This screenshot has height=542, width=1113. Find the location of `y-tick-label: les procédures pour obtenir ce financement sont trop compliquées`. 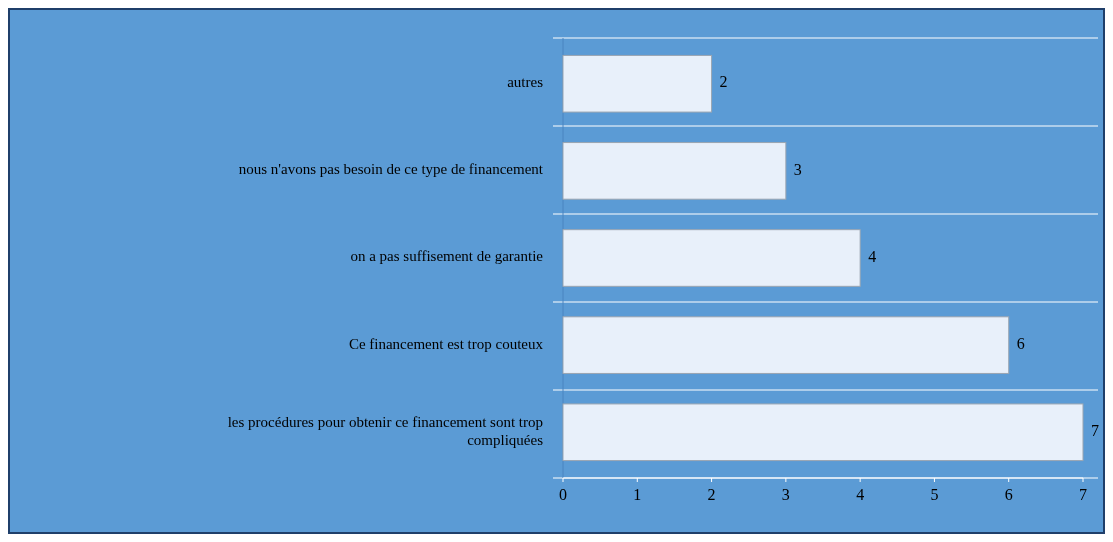

y-tick-label: les procédures pour obtenir ce financement sont trop compliquées is located at coordinates (385, 430).